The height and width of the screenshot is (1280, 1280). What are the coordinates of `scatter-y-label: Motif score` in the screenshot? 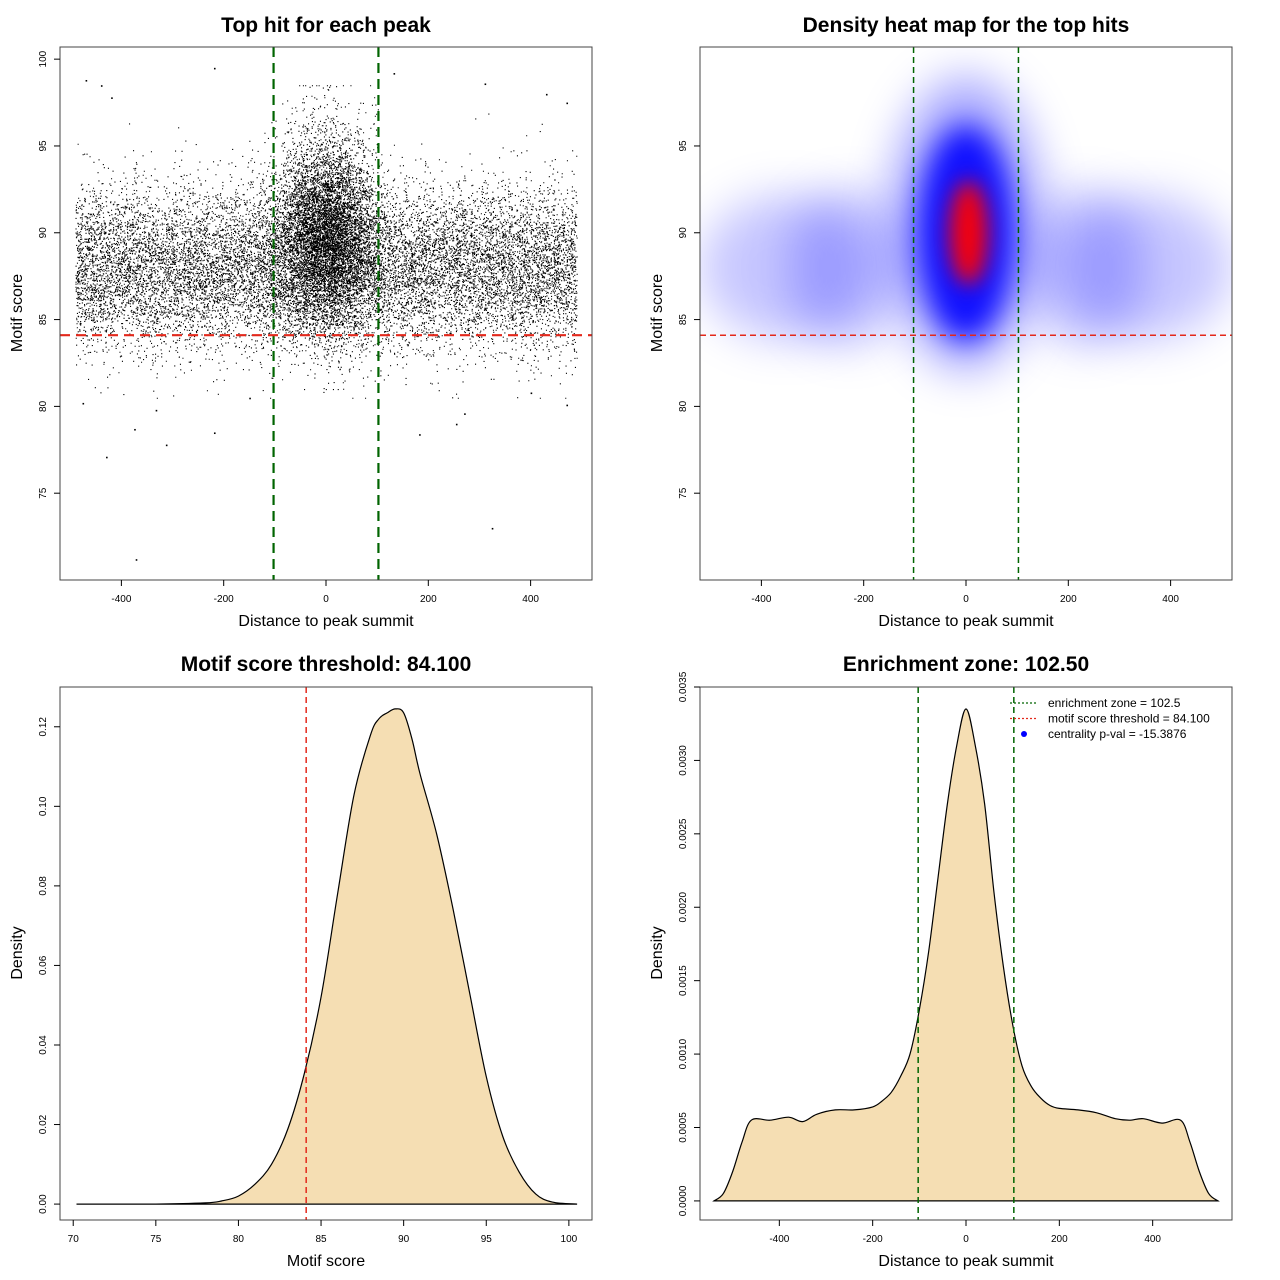 It's located at (17, 313).